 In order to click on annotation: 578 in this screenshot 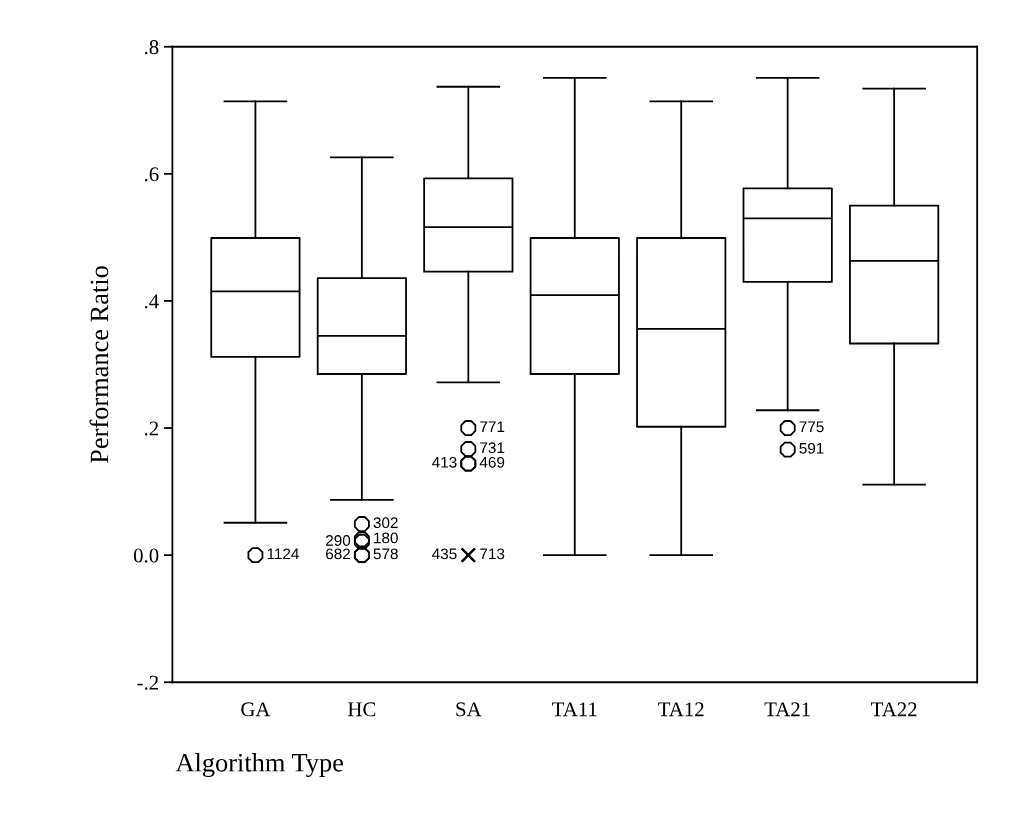, I will do `click(385, 554)`.